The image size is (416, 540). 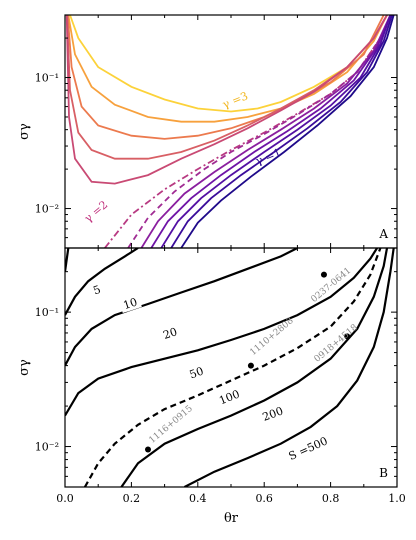 What do you see at coordinates (337, 344) in the screenshot?
I see `object-label: 0918+4518` at bounding box center [337, 344].